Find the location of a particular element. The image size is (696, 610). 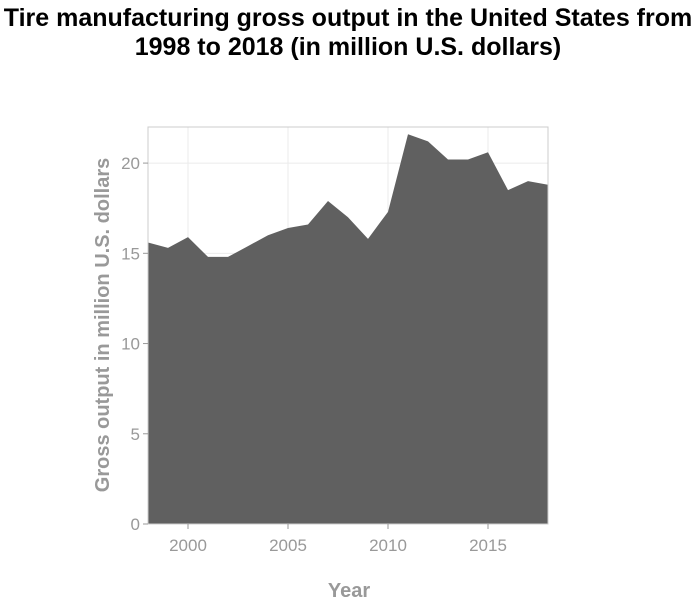

y-axis-ticks: 0 5 10 15 20 is located at coordinates (134, 344).